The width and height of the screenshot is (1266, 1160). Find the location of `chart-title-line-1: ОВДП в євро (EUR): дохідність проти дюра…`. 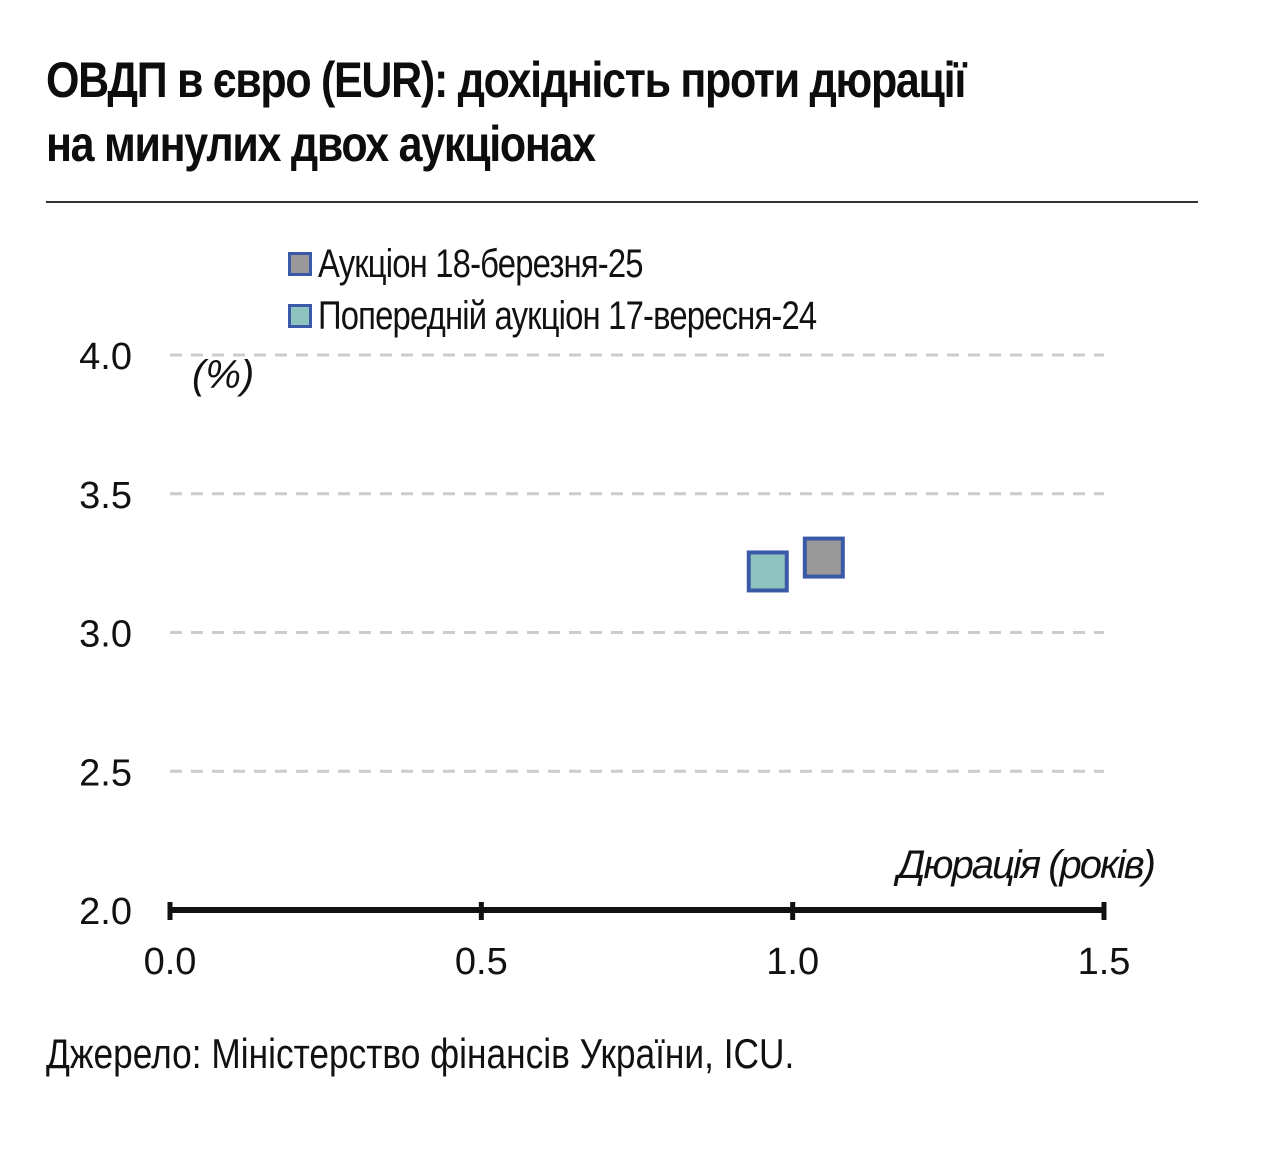

chart-title-line-1: ОВДП в євро (EUR): дохідність проти дюра… is located at coordinates (506, 80).